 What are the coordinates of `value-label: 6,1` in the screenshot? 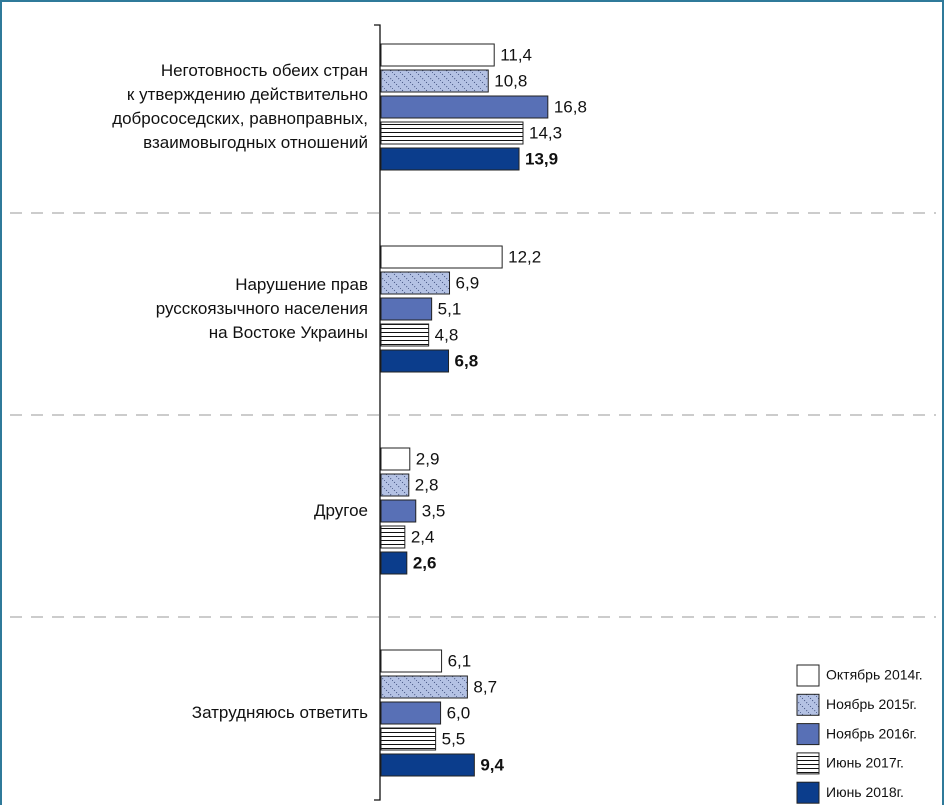 It's located at (460, 660).